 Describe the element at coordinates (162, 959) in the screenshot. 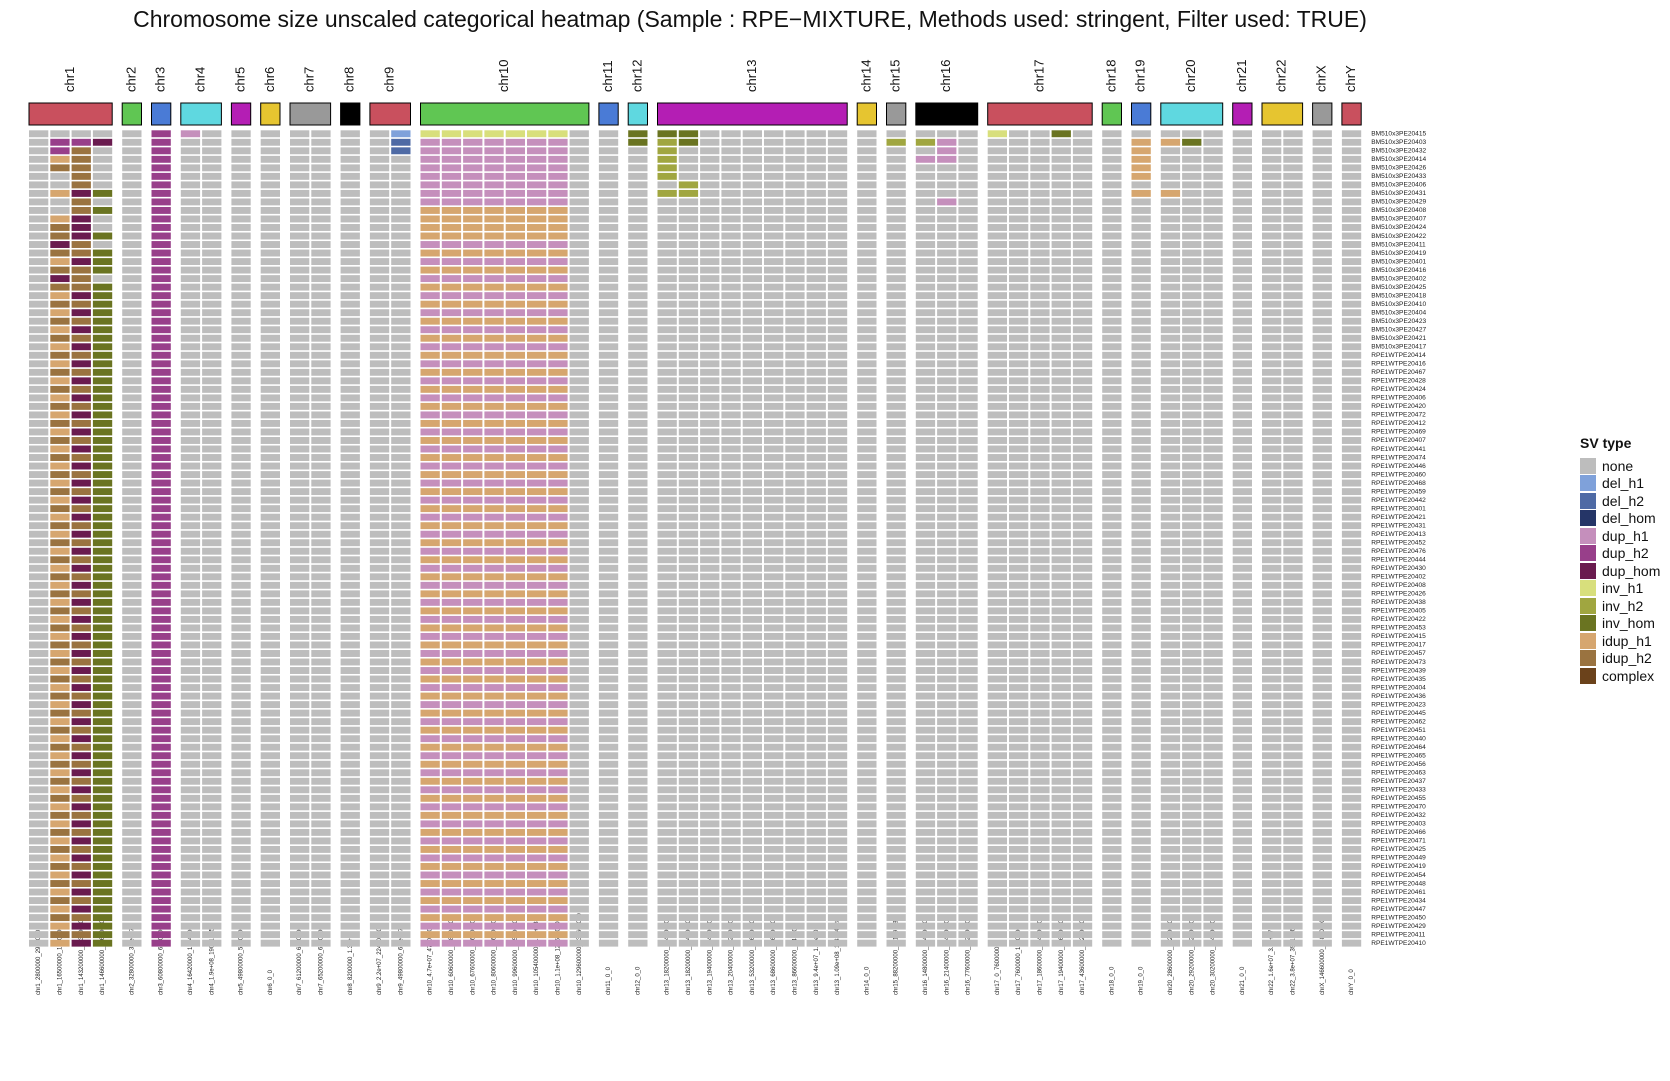

I see `bin-label: chr3_60800000_62400000` at that location.